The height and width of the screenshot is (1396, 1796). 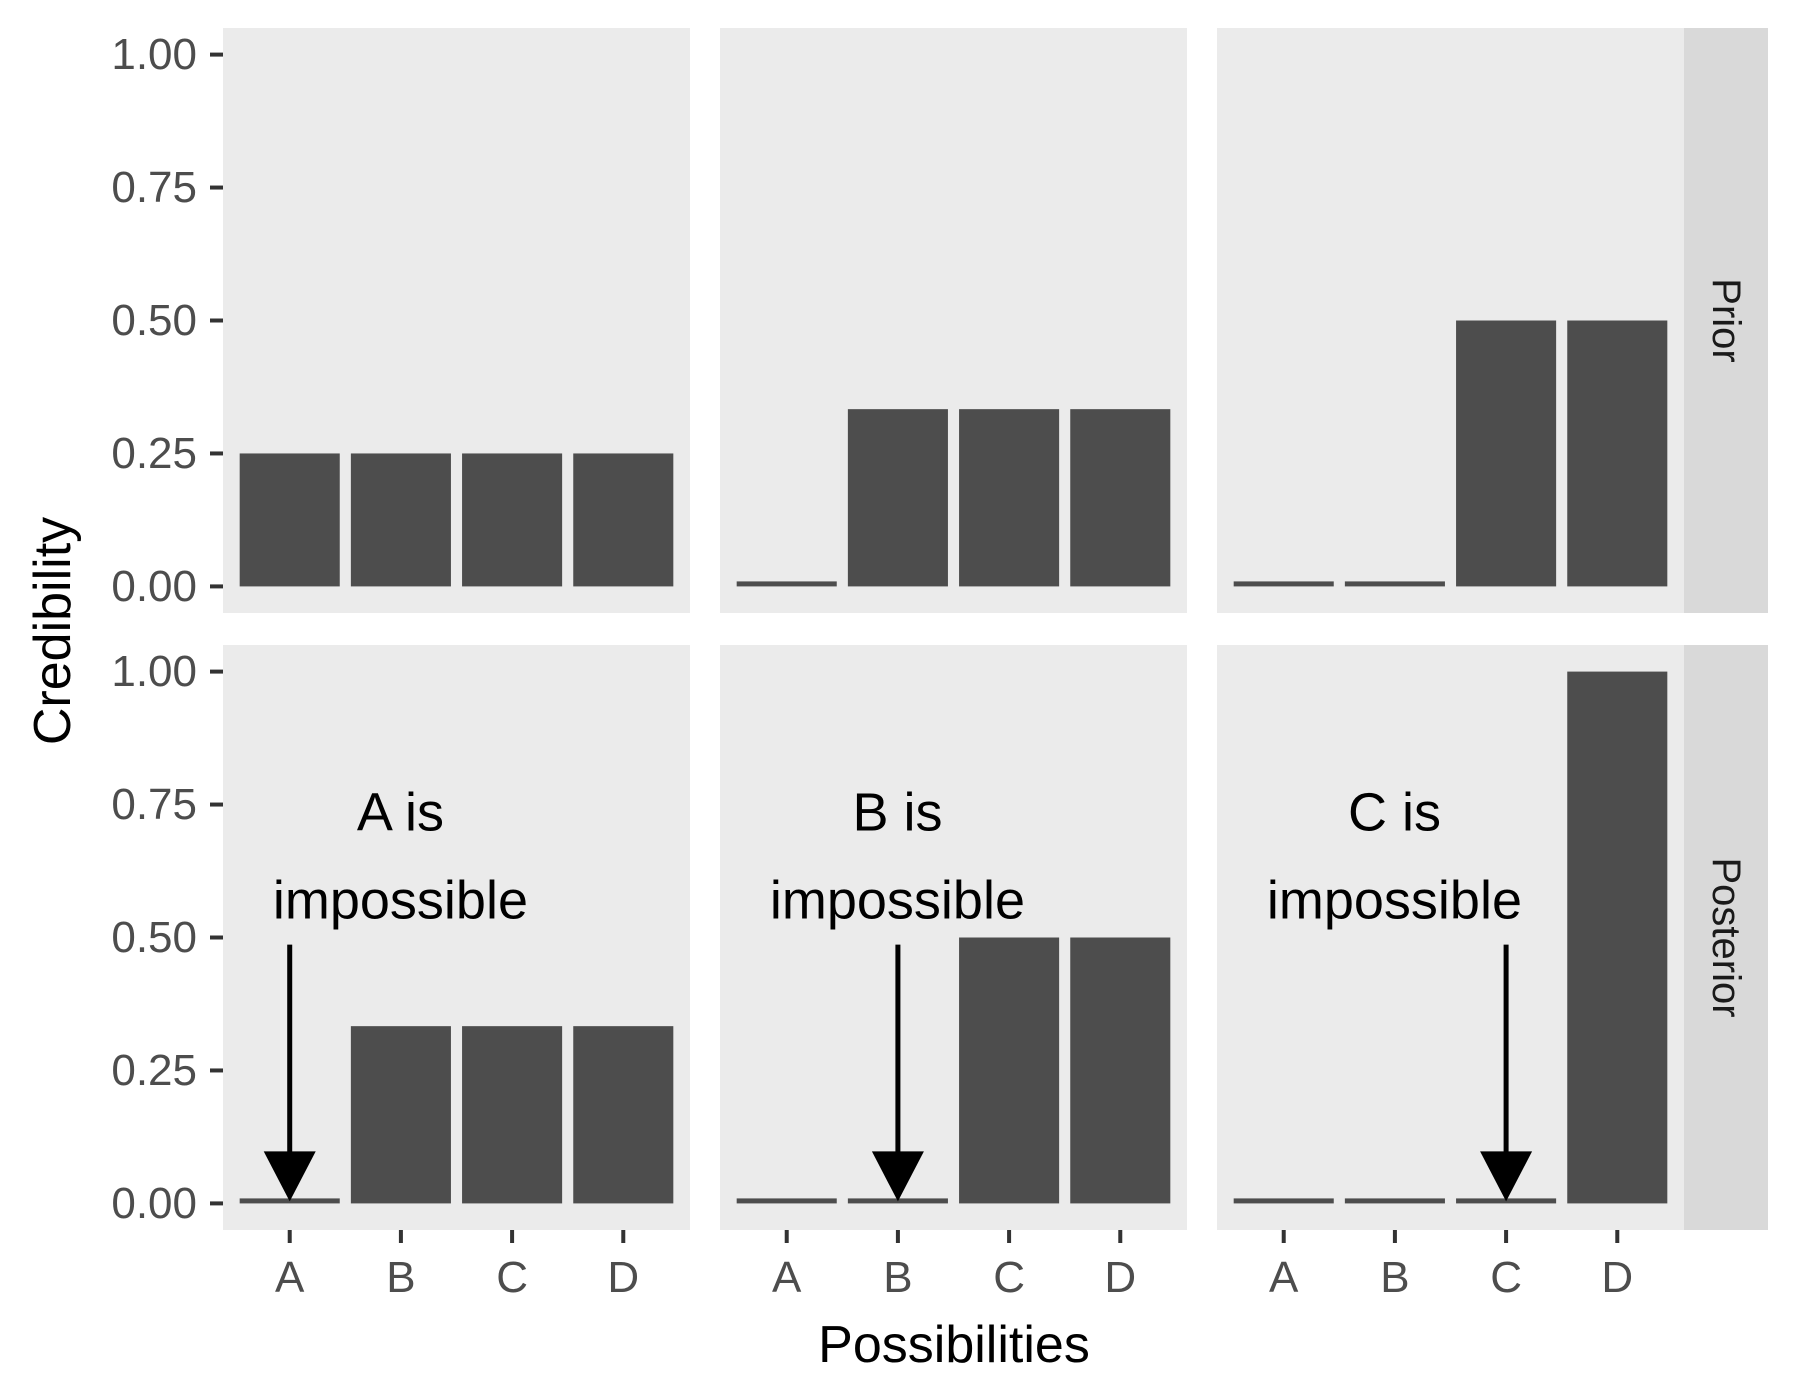 I want to click on annotation-line-1: B is, so click(x=897, y=813).